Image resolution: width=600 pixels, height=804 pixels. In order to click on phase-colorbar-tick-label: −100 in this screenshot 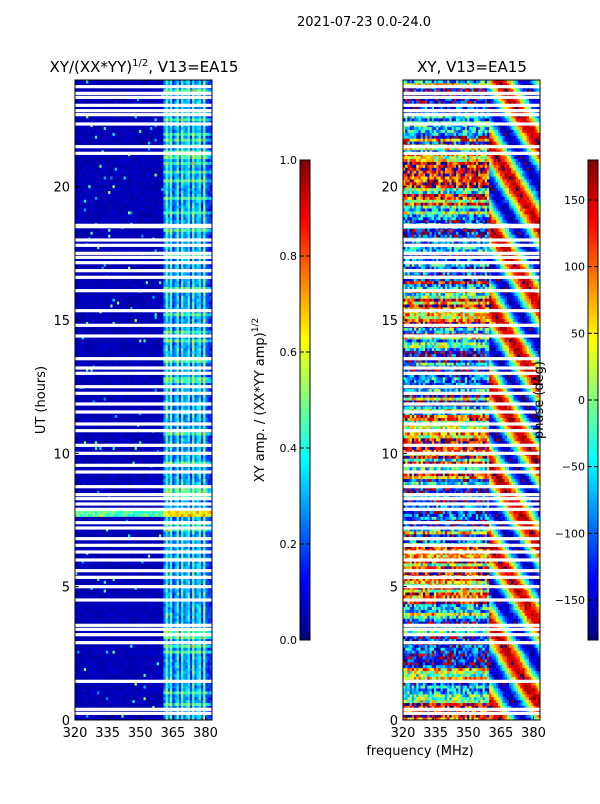, I will do `click(570, 533)`.